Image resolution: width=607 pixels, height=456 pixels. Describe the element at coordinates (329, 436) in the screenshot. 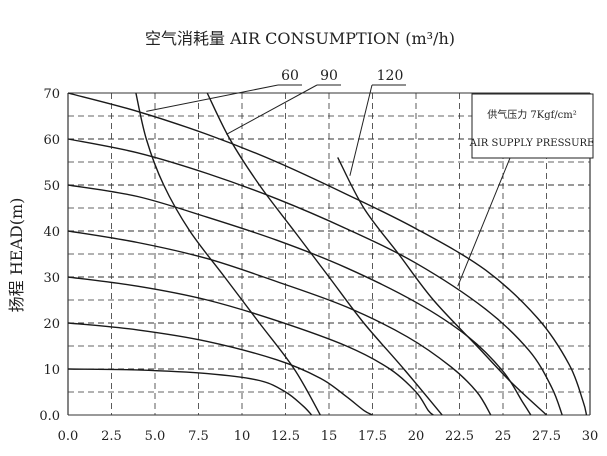

I see `x-tick-label: 15` at that location.